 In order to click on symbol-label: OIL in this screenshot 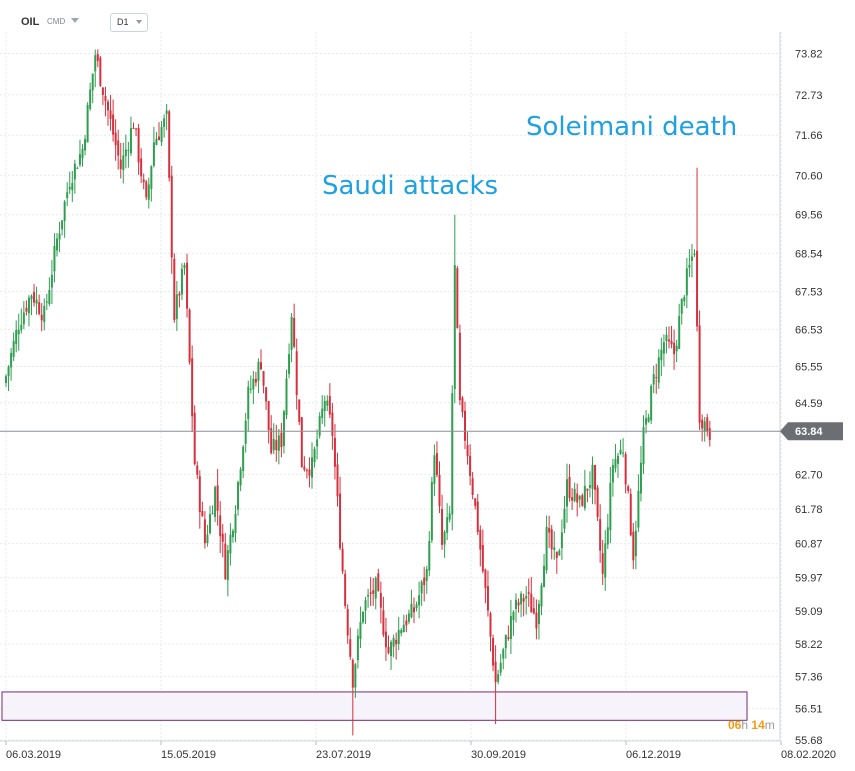, I will do `click(30, 22)`.